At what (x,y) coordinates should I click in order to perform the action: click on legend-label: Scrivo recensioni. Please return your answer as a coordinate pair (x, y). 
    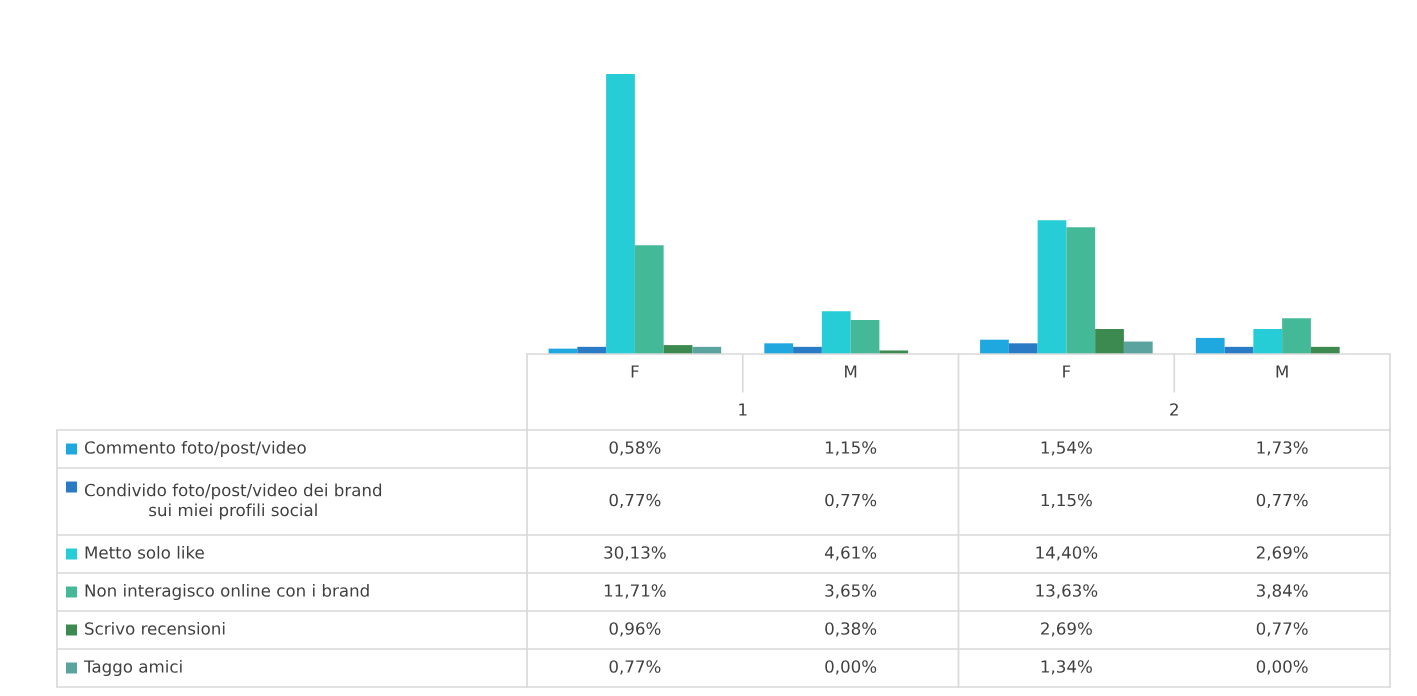
    Looking at the image, I should click on (155, 628).